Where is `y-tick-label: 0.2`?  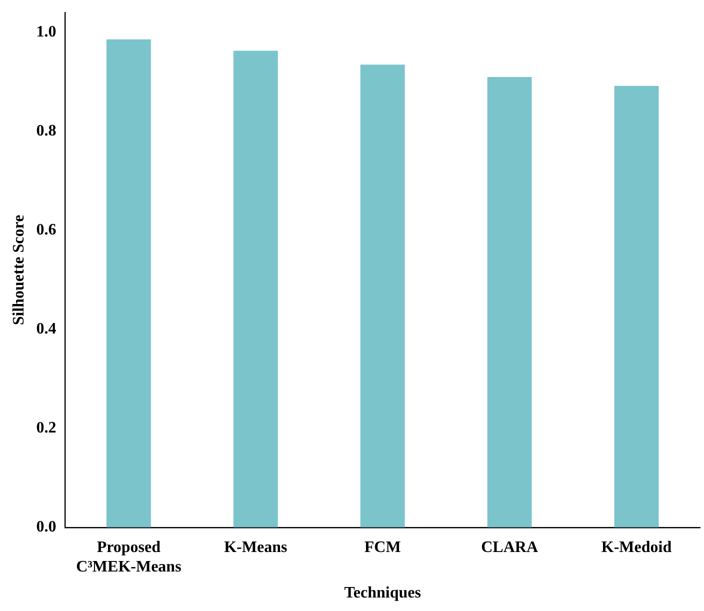 y-tick-label: 0.2 is located at coordinates (46, 428).